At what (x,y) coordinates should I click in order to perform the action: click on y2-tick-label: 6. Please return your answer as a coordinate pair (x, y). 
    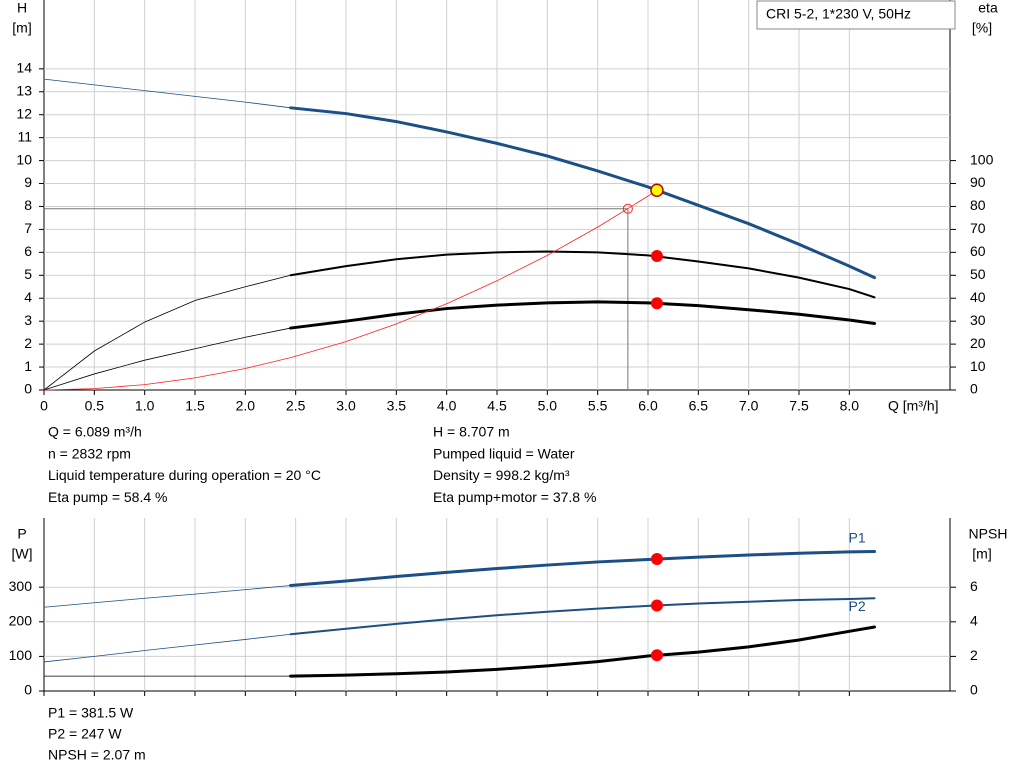
    Looking at the image, I should click on (974, 586).